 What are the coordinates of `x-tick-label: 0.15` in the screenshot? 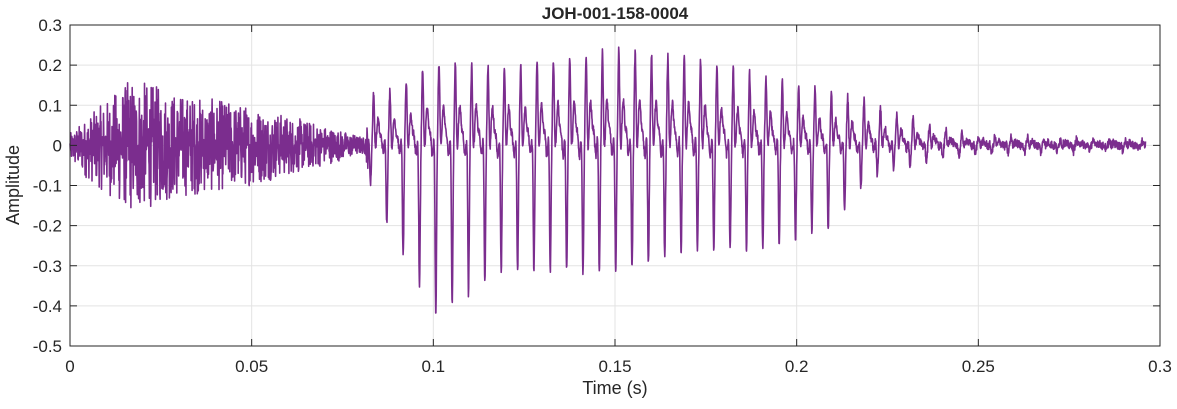 It's located at (614, 366).